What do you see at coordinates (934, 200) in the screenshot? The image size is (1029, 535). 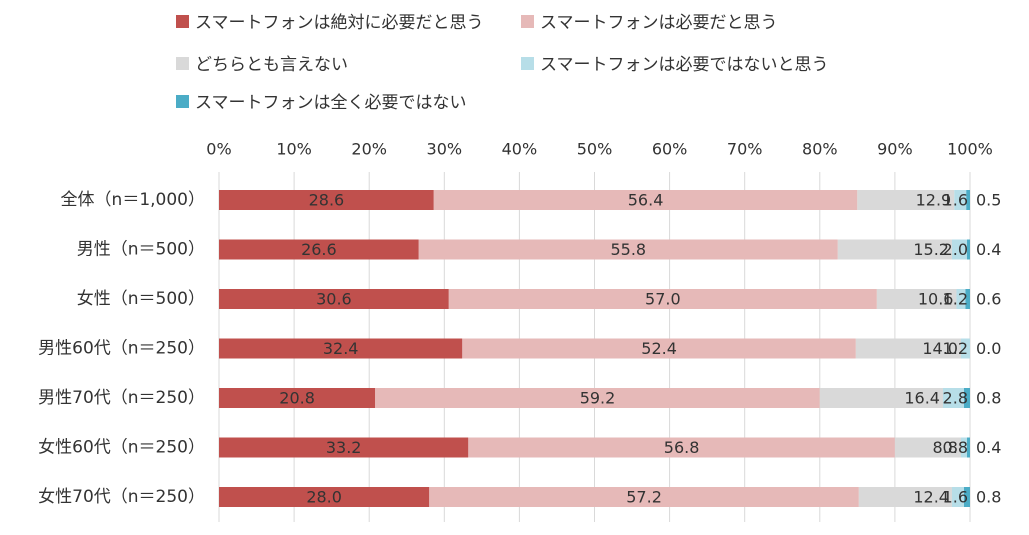 I see `data-label: 12.9` at bounding box center [934, 200].